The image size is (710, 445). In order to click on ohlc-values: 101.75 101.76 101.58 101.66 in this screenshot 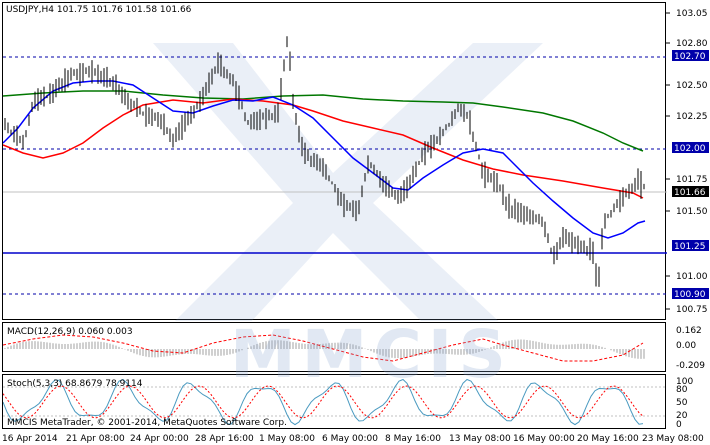, I will do `click(124, 10)`.